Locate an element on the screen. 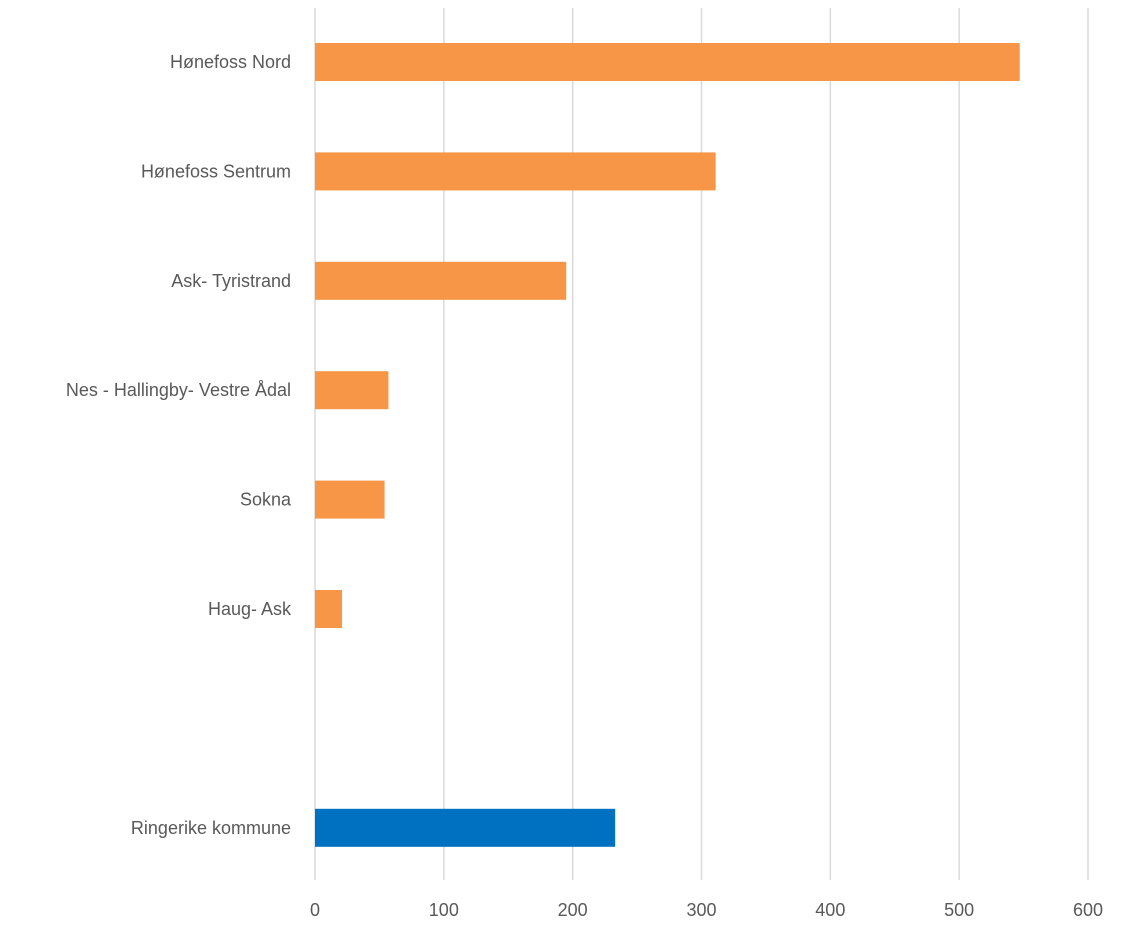  x-tick-label: 600 is located at coordinates (1088, 910).